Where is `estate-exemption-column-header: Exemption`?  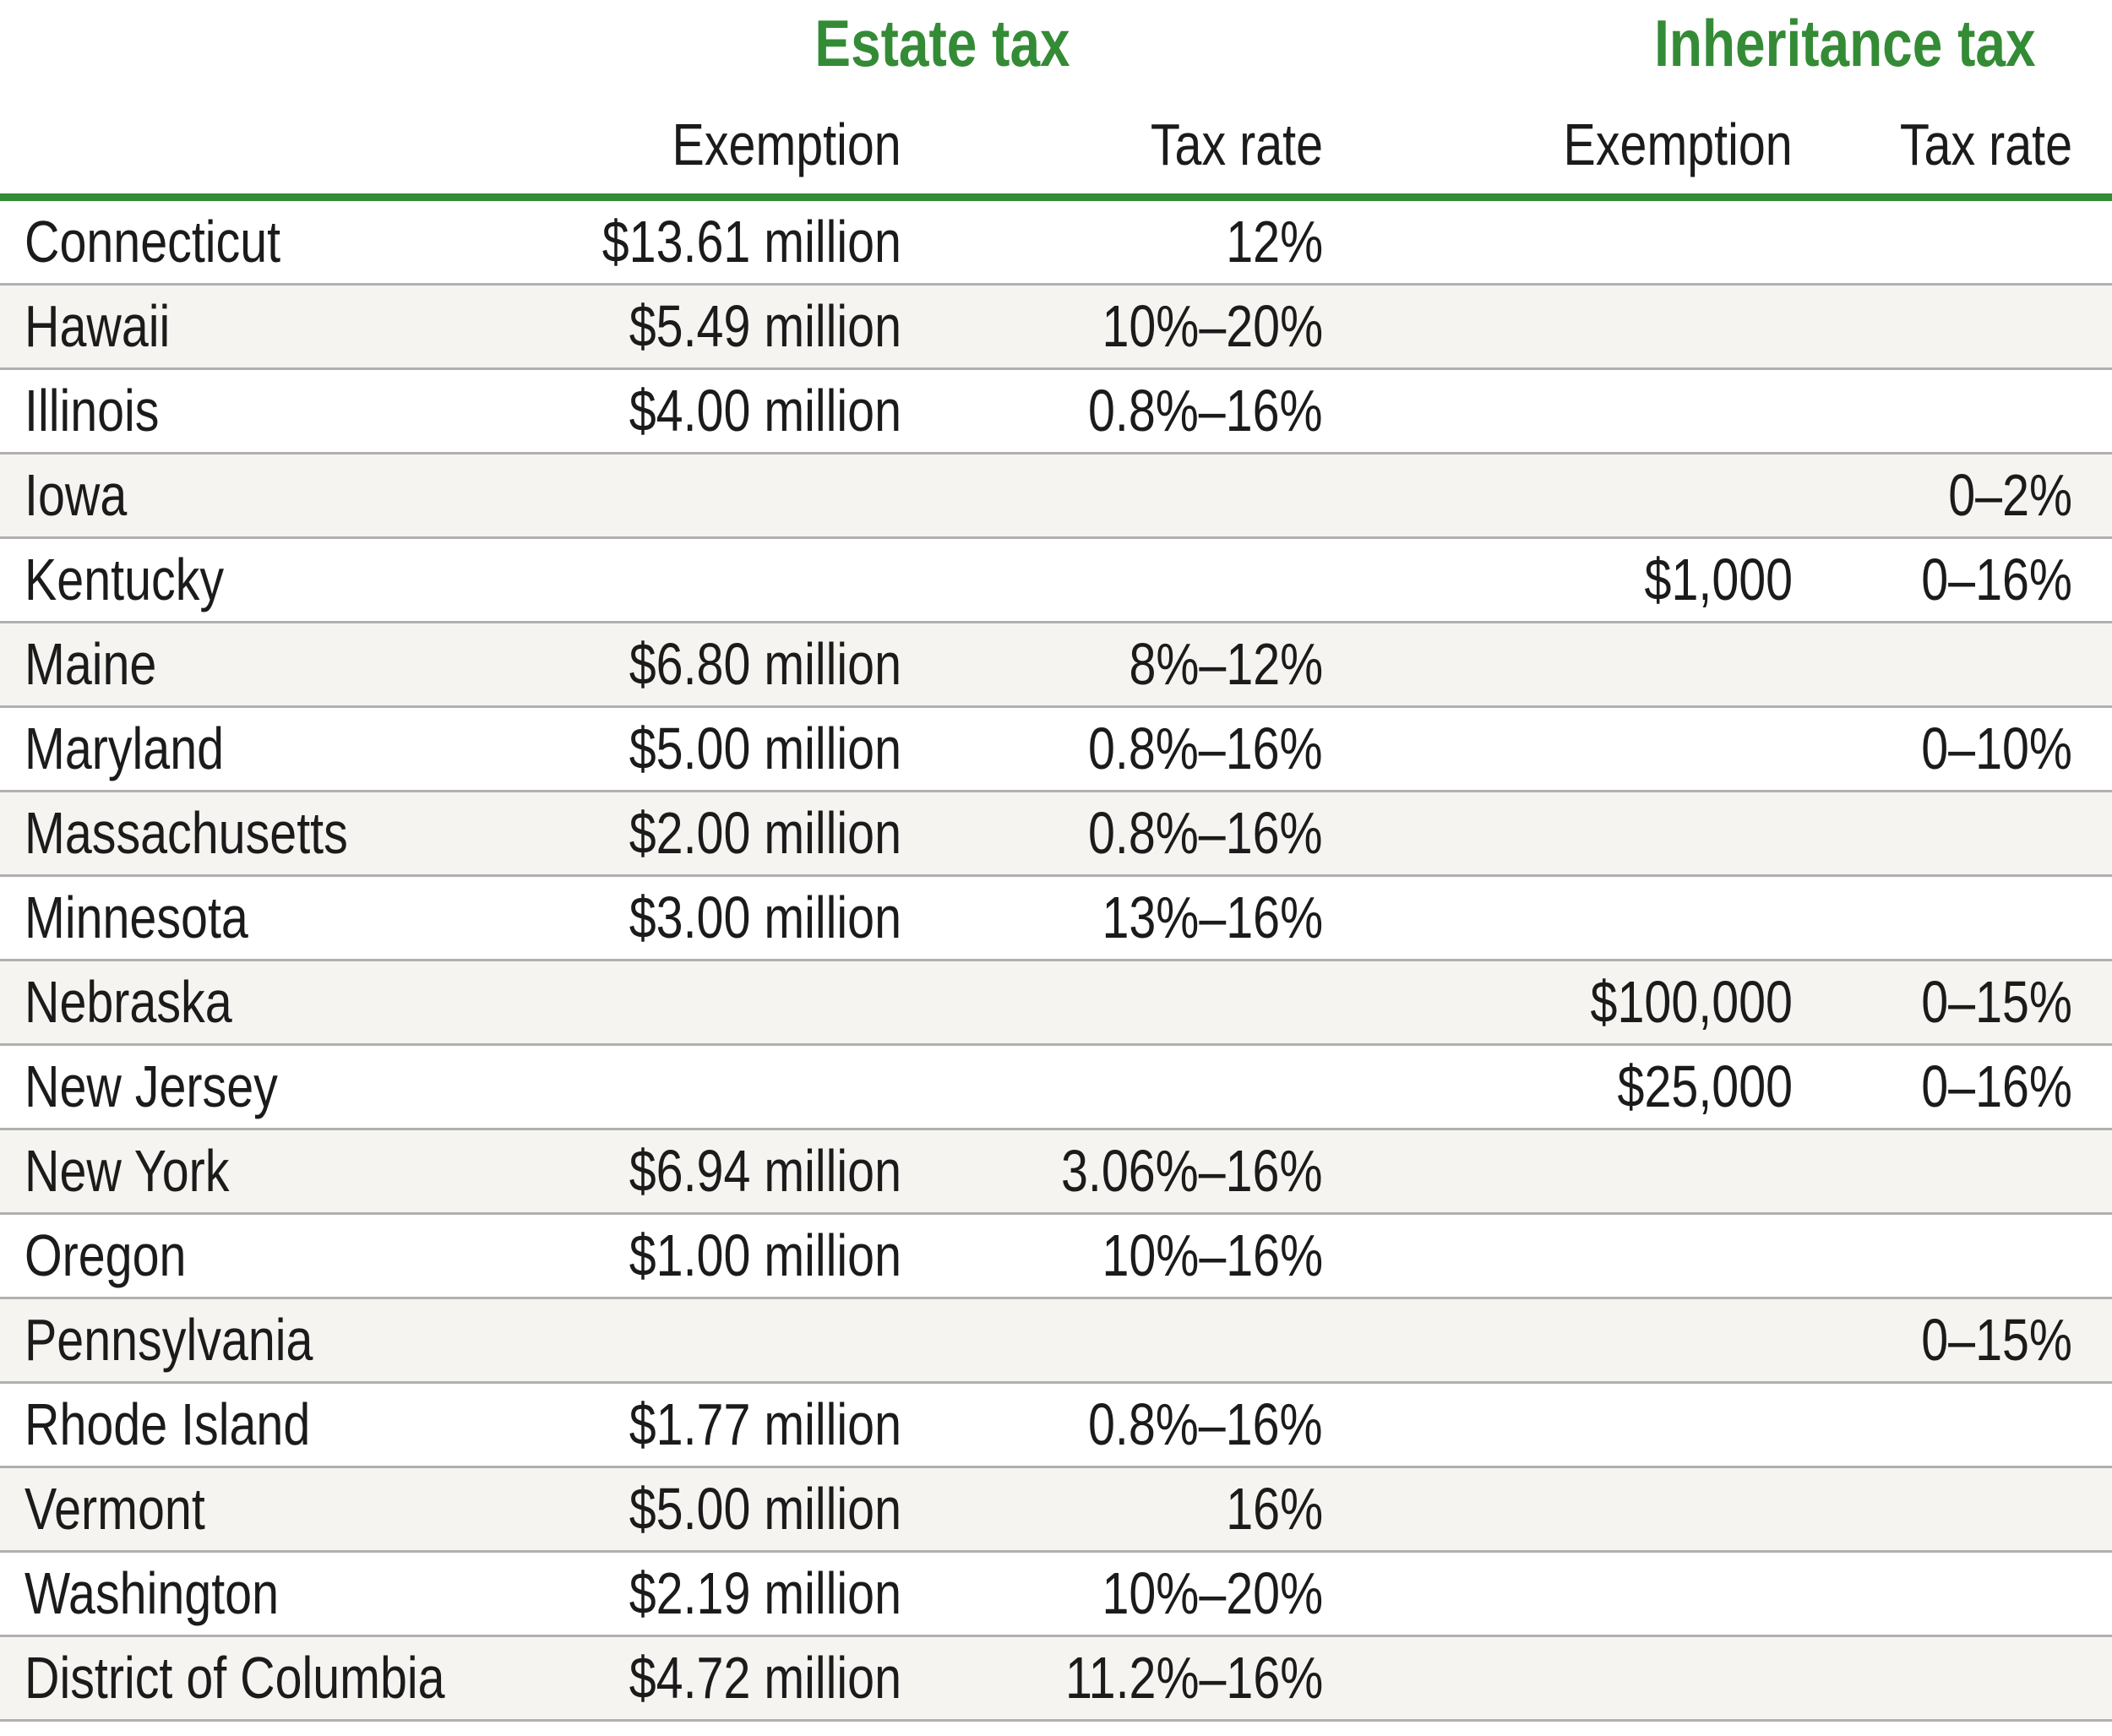
estate-exemption-column-header: Exemption is located at coordinates (786, 144).